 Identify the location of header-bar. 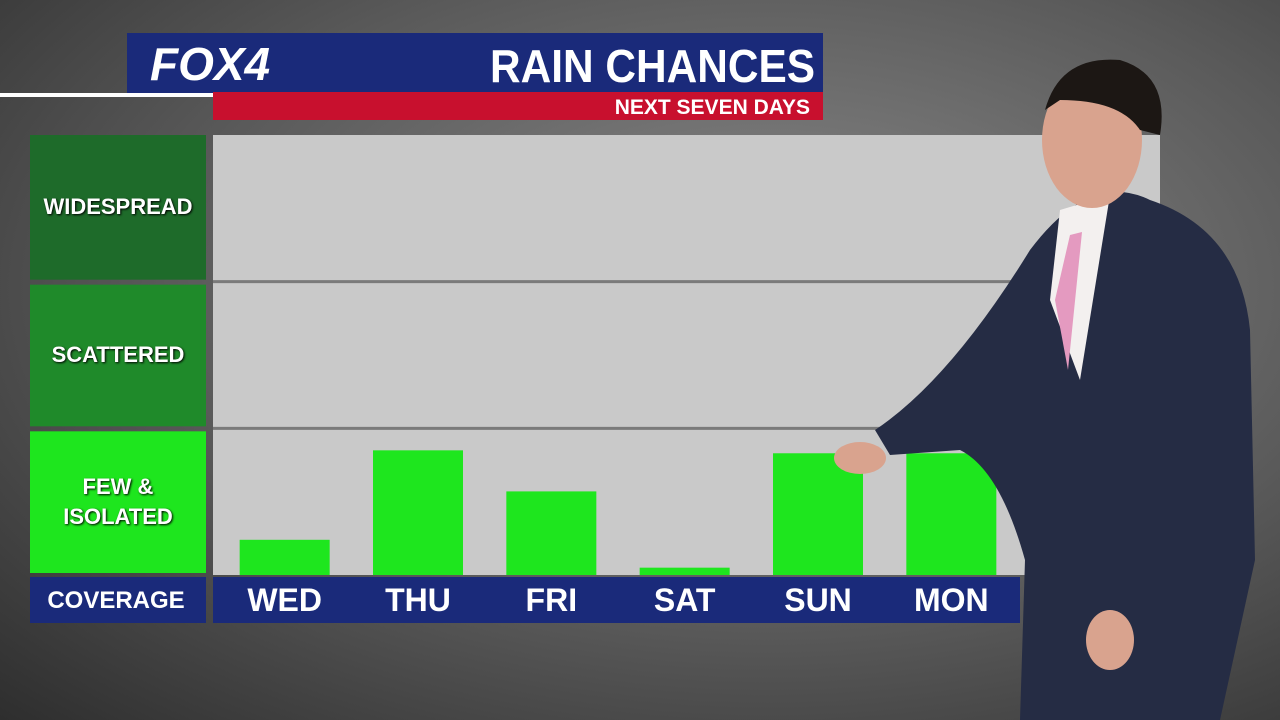
(475, 63).